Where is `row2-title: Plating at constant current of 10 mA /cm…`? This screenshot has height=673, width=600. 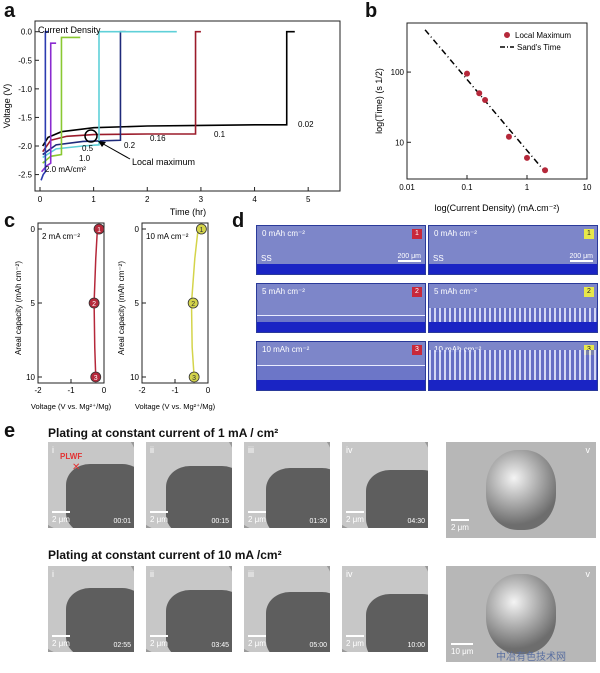 row2-title: Plating at constant current of 10 mA /cm… is located at coordinates (165, 555).